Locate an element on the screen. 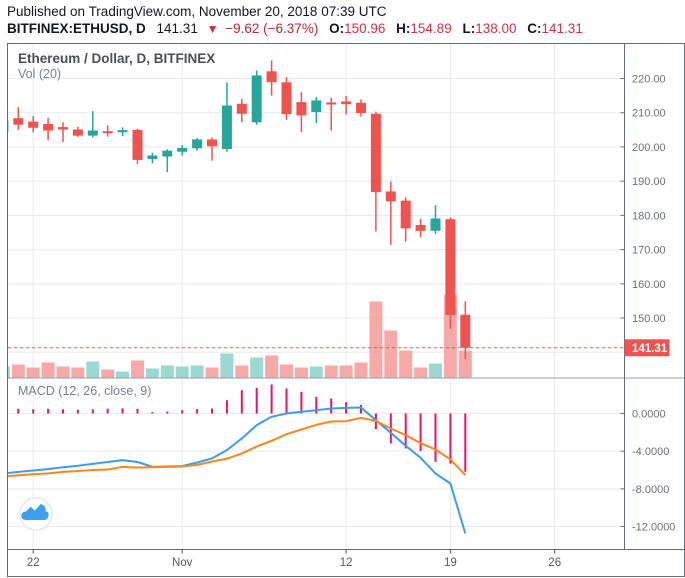 The height and width of the screenshot is (578, 685). price-tick-label: 150.00 is located at coordinates (649, 319).